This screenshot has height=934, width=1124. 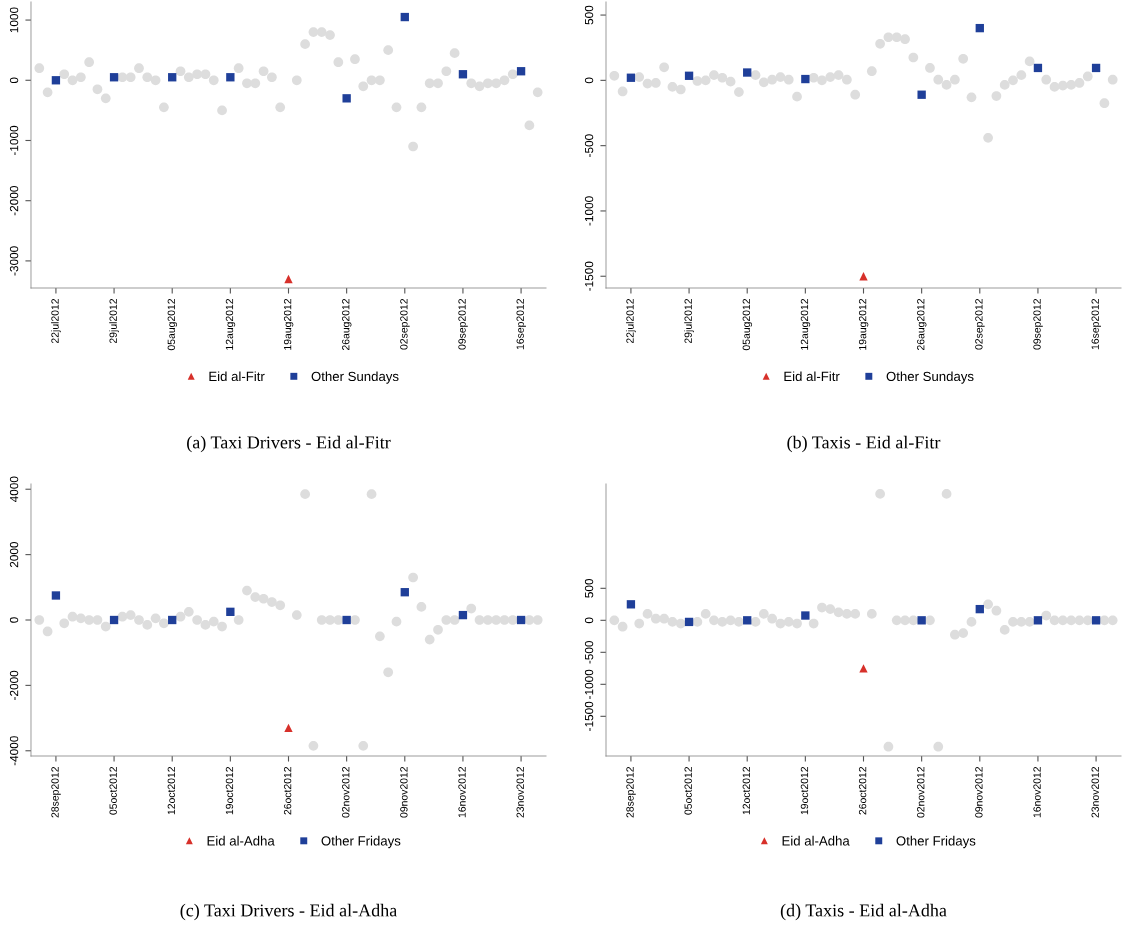 I want to click on legend-label: Other Sundays, so click(x=930, y=377).